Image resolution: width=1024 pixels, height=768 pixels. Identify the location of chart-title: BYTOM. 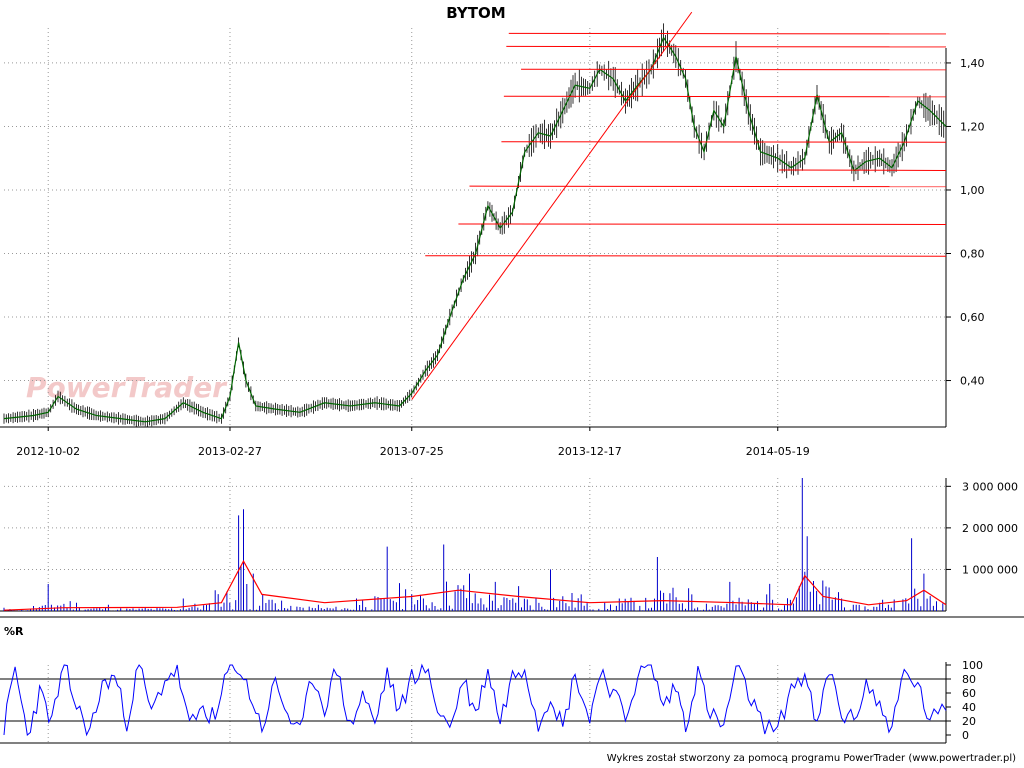
(475, 13).